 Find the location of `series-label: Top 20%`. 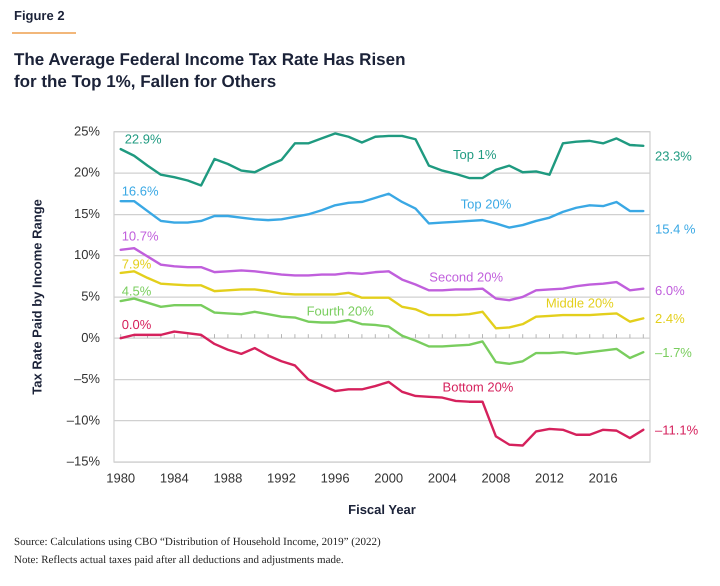

series-label: Top 20% is located at coordinates (486, 204).